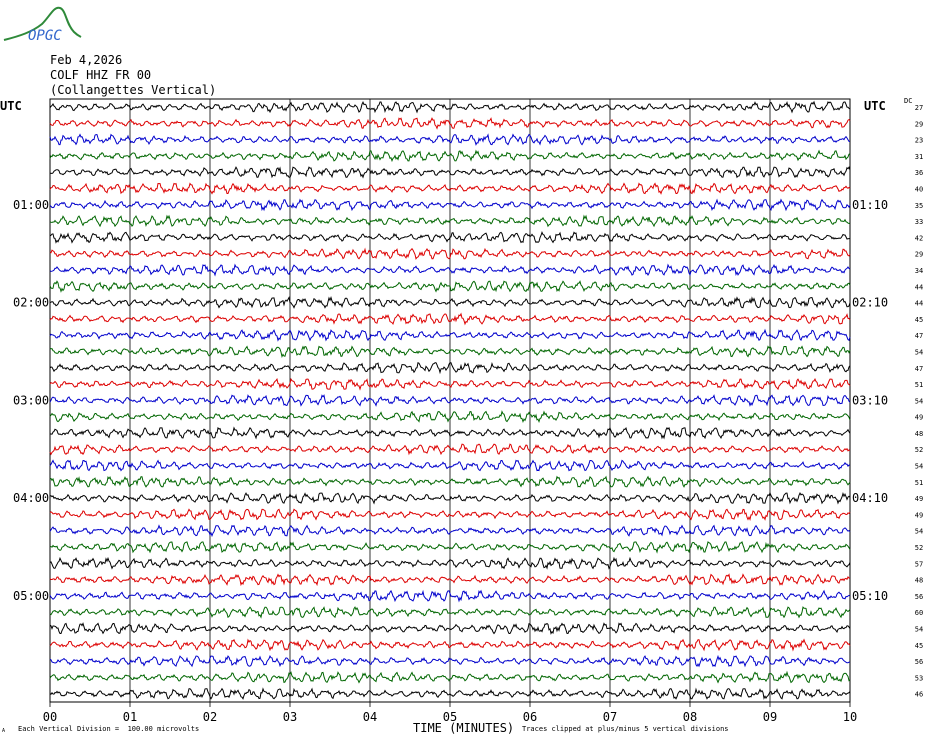 Image resolution: width=930 pixels, height=744 pixels. What do you see at coordinates (870, 498) in the screenshot?
I see `hour-label-right: 04:10` at bounding box center [870, 498].